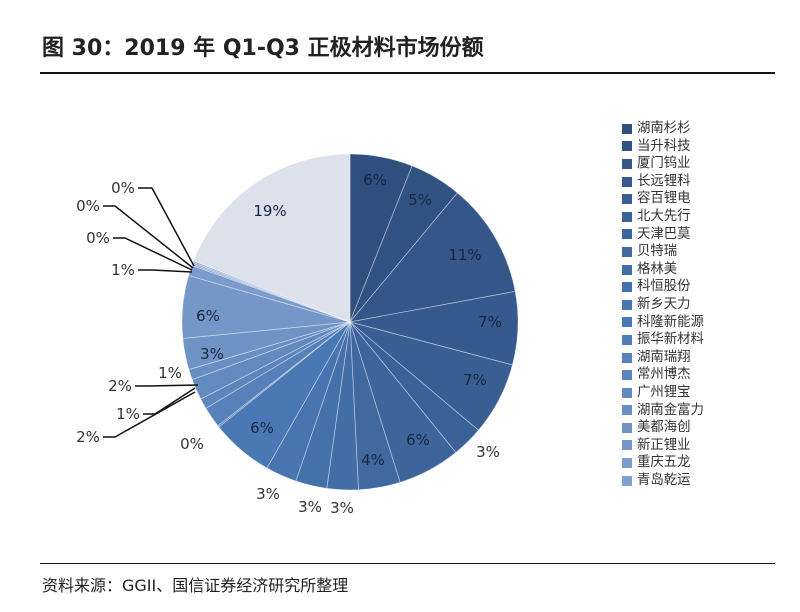  I want to click on legend-label: 当升科技, so click(664, 146).